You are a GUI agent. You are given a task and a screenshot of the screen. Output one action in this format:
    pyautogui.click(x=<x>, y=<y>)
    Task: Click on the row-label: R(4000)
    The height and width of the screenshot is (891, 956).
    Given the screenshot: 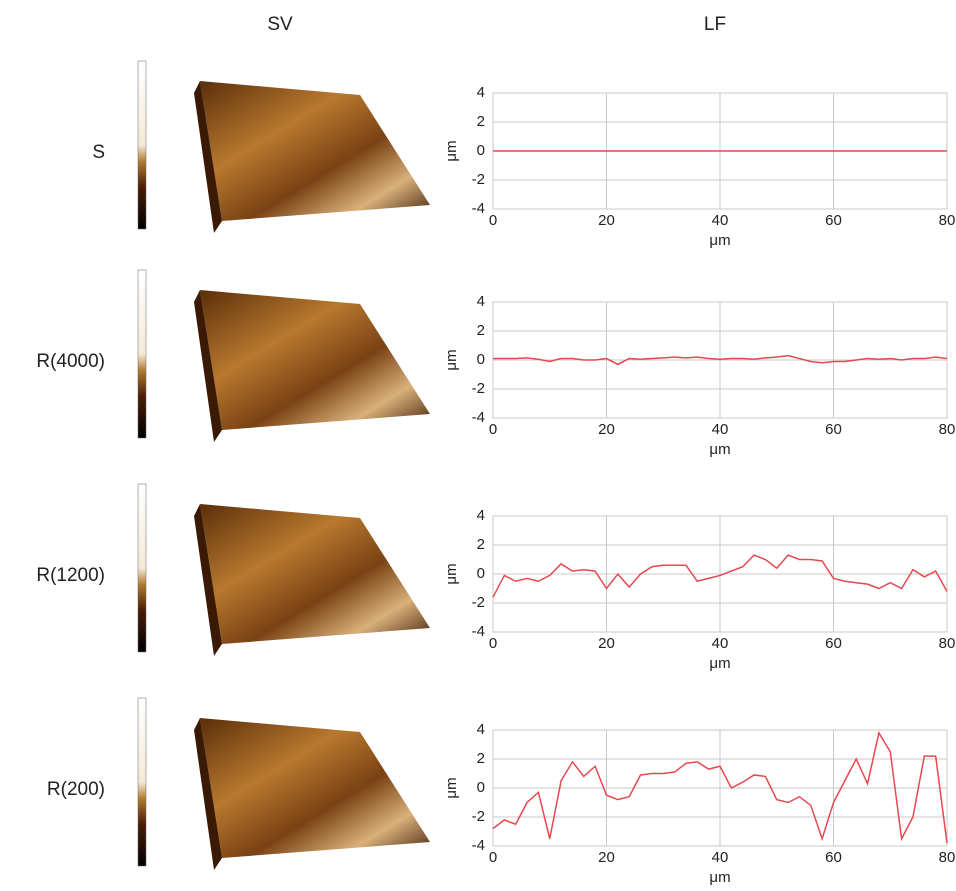 What is the action you would take?
    pyautogui.click(x=70, y=361)
    